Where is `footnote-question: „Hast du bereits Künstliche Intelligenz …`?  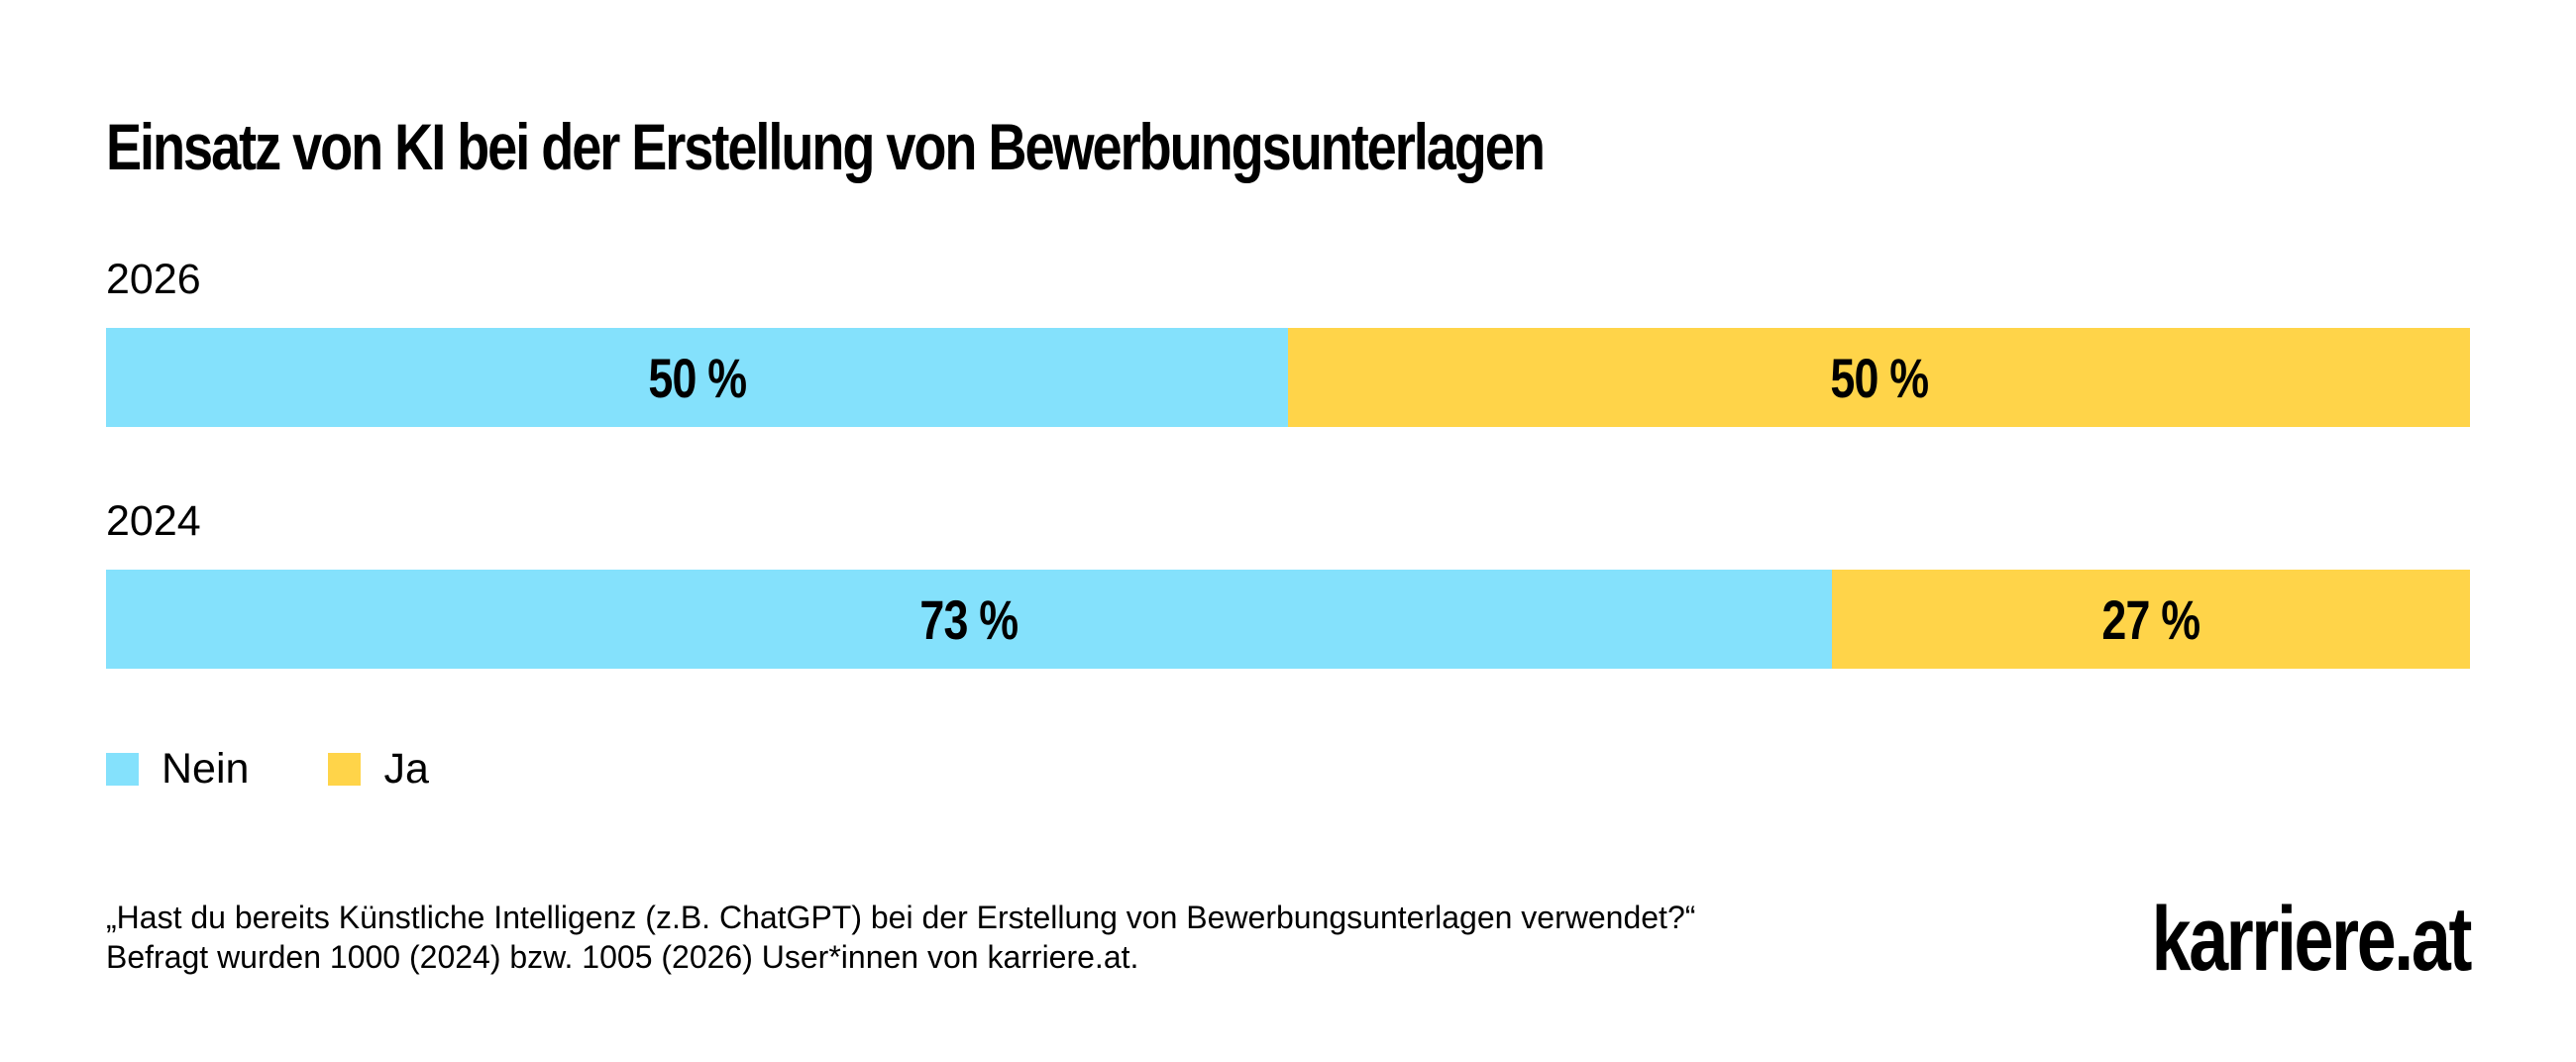 footnote-question: „Hast du bereits Künstliche Intelligenz … is located at coordinates (901, 917).